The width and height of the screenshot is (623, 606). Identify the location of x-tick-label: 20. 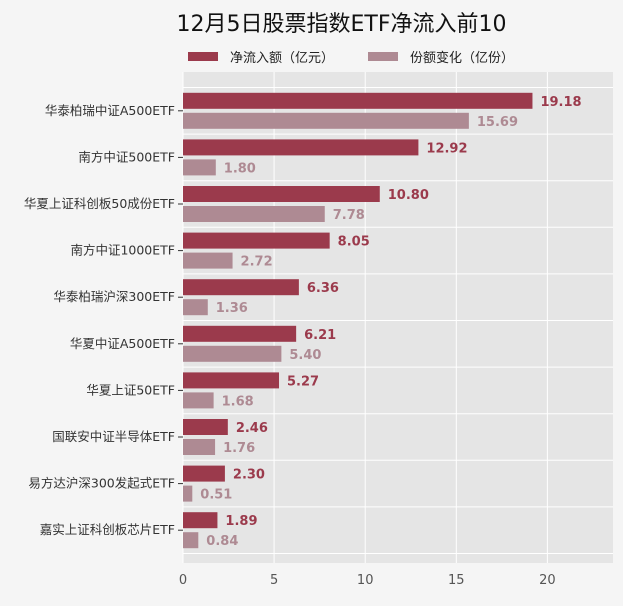
(547, 580).